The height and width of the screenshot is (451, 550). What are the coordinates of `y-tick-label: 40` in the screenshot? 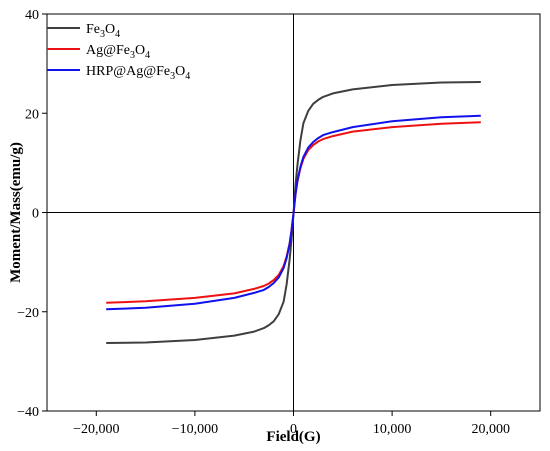 It's located at (32, 15).